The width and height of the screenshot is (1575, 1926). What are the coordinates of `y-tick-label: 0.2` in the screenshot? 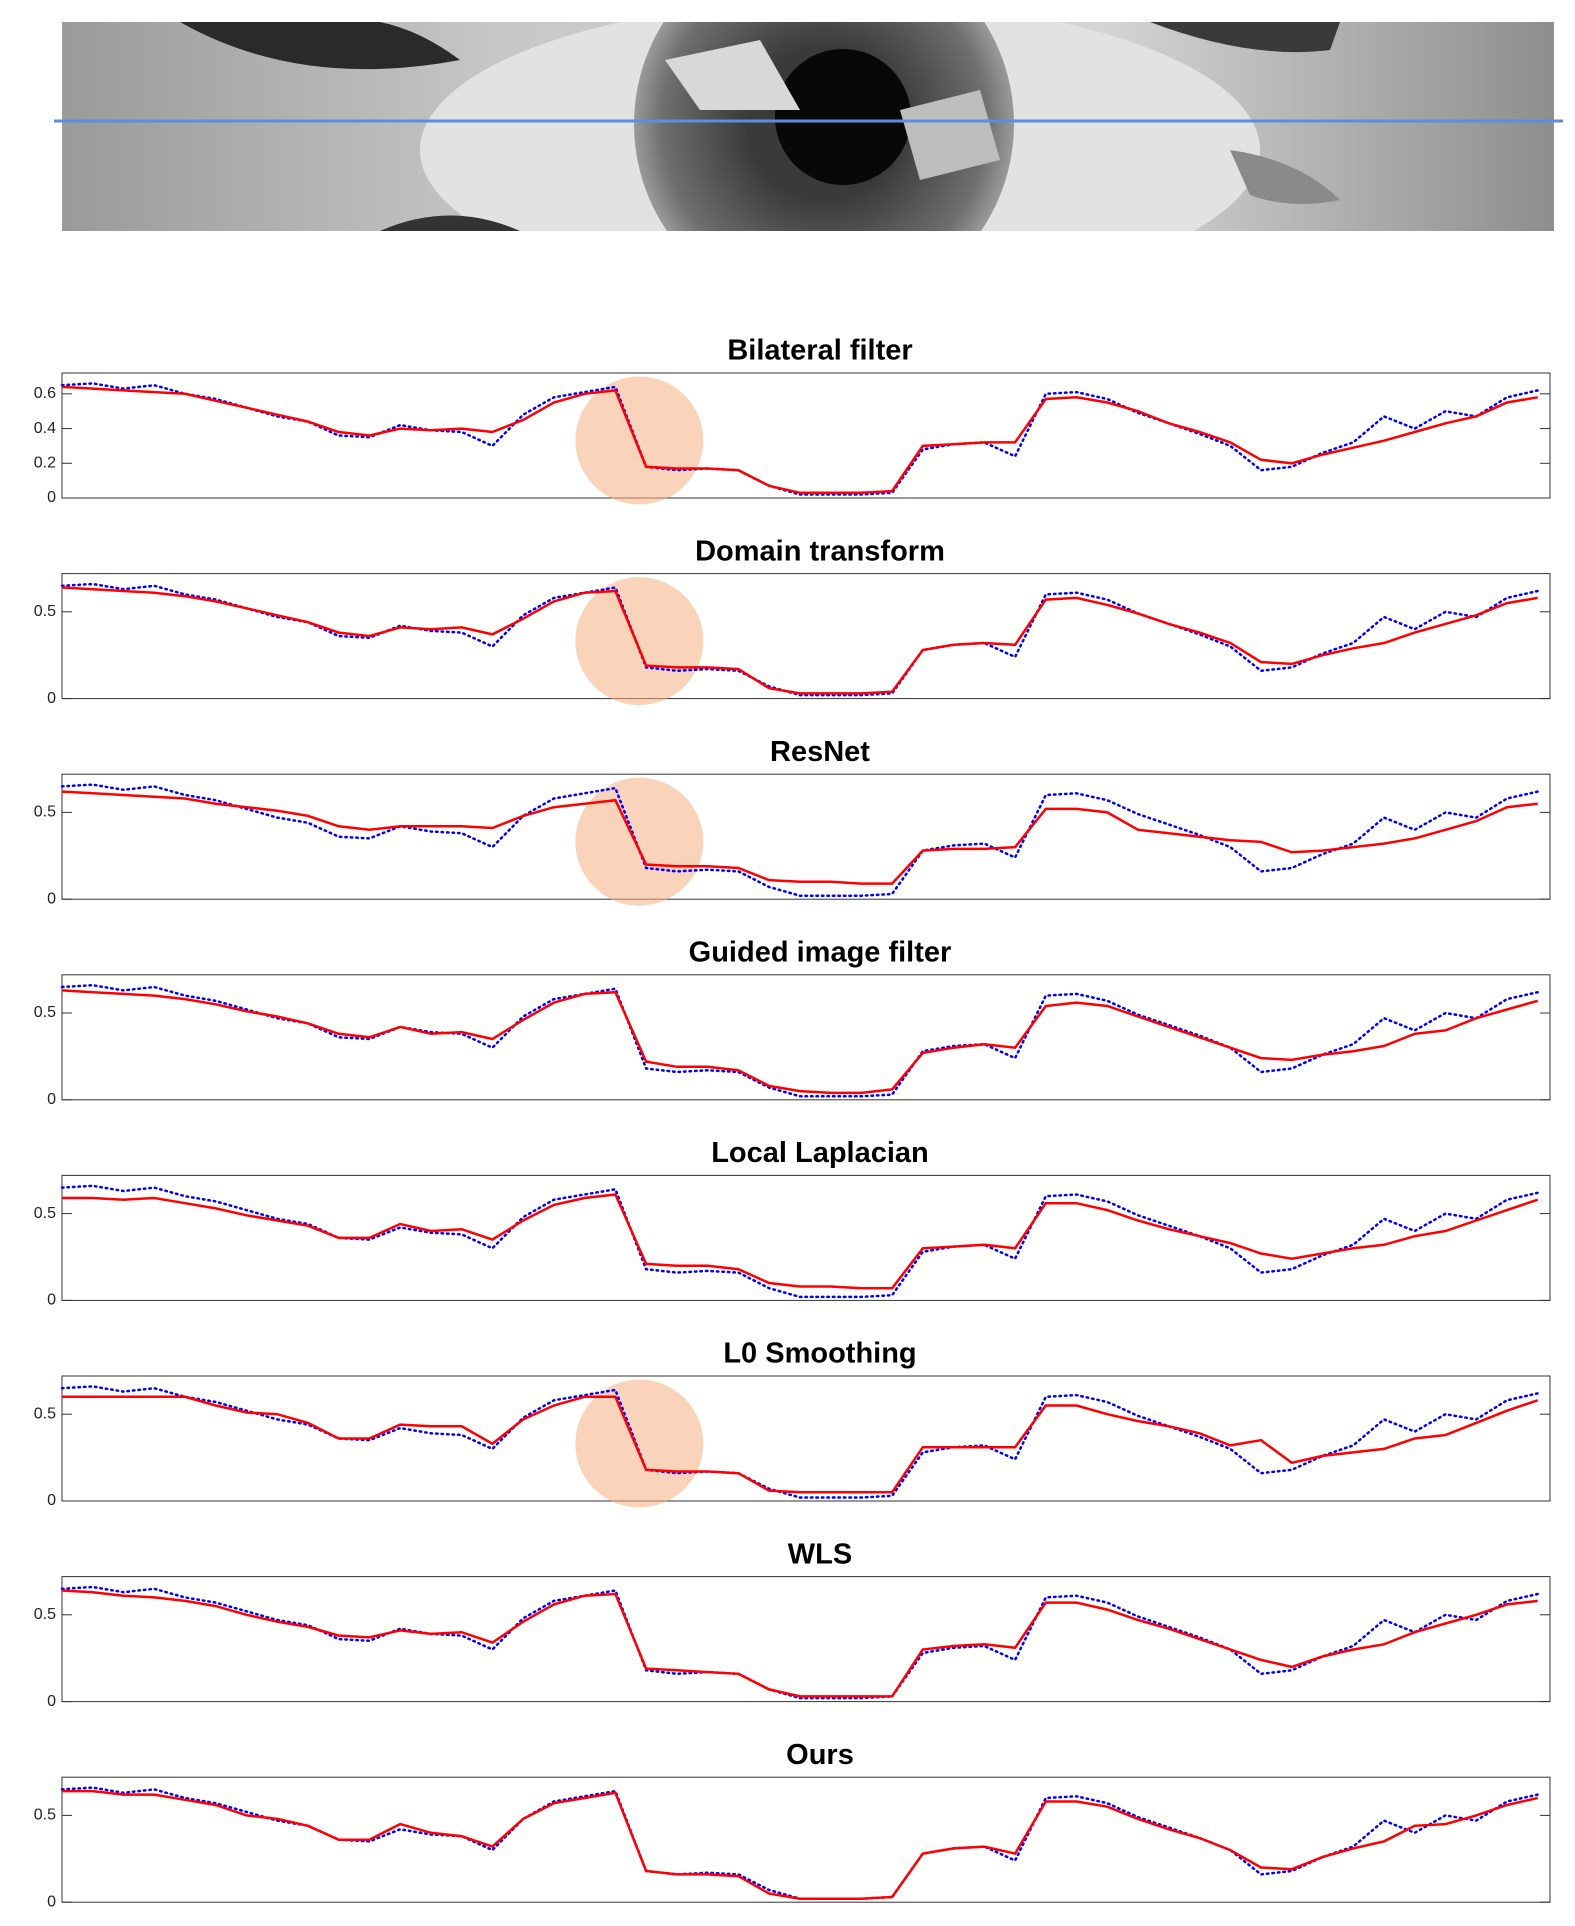 It's located at (45, 462).